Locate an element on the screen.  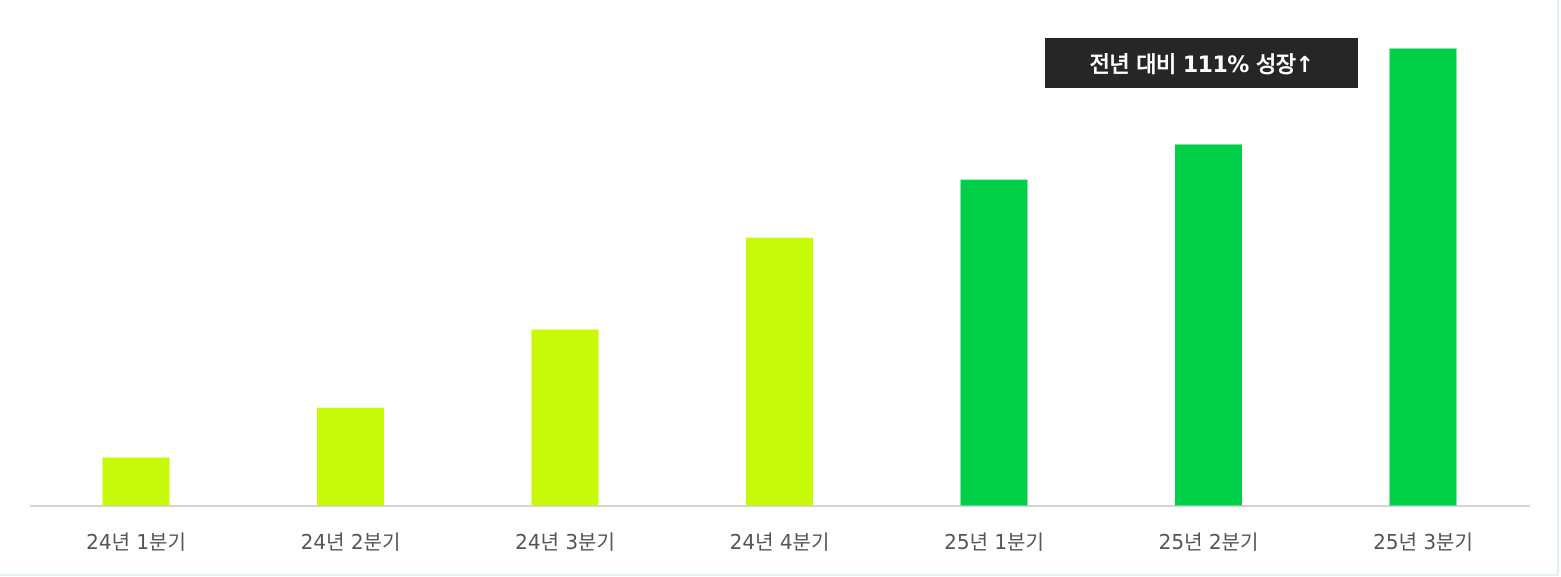
growth-annotation: 전년 대비 111% 성장↑ is located at coordinates (1201, 63).